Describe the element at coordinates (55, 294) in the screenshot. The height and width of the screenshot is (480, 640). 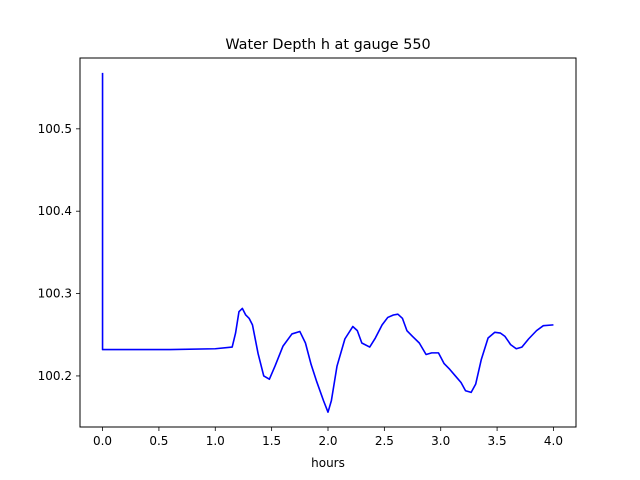
I see `y-tick-label: 100.3` at that location.